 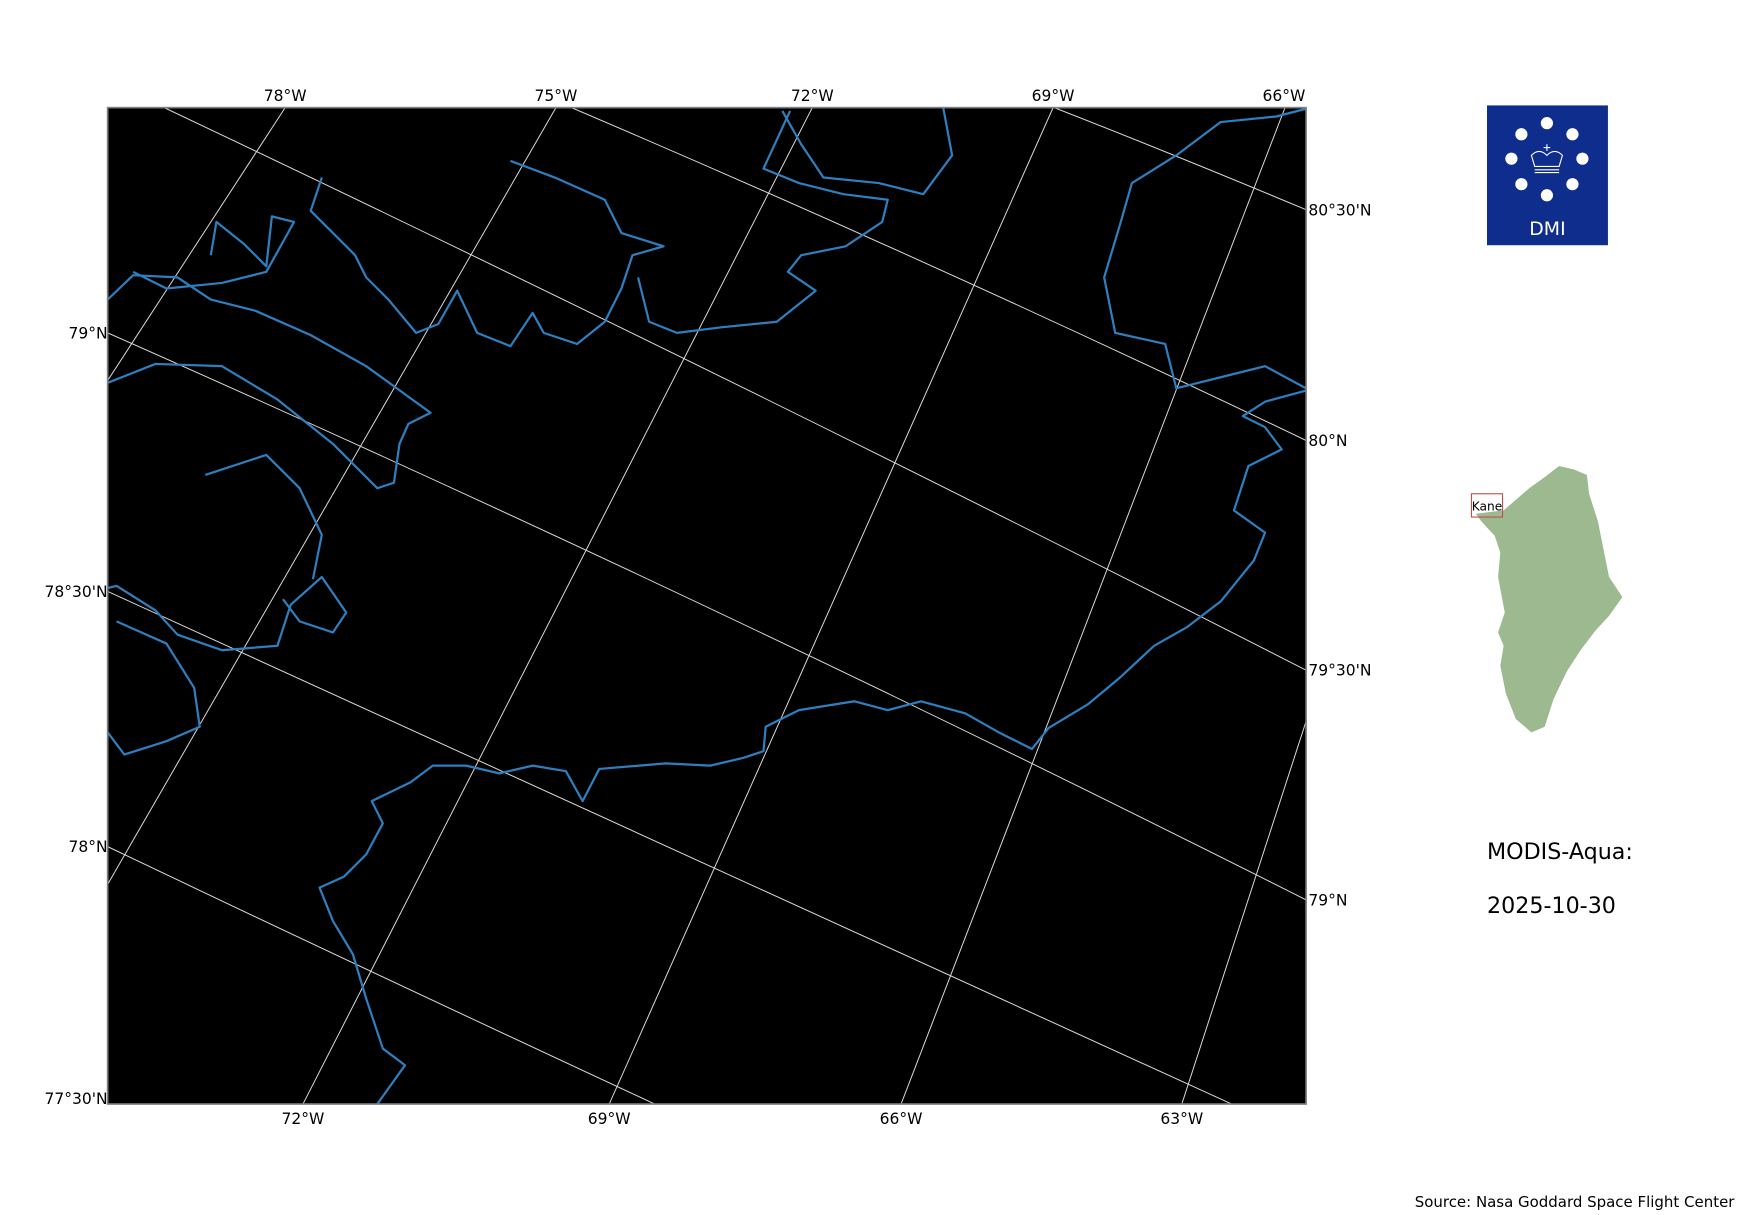 What do you see at coordinates (1547, 229) in the screenshot?
I see `logo-text: DMI` at bounding box center [1547, 229].